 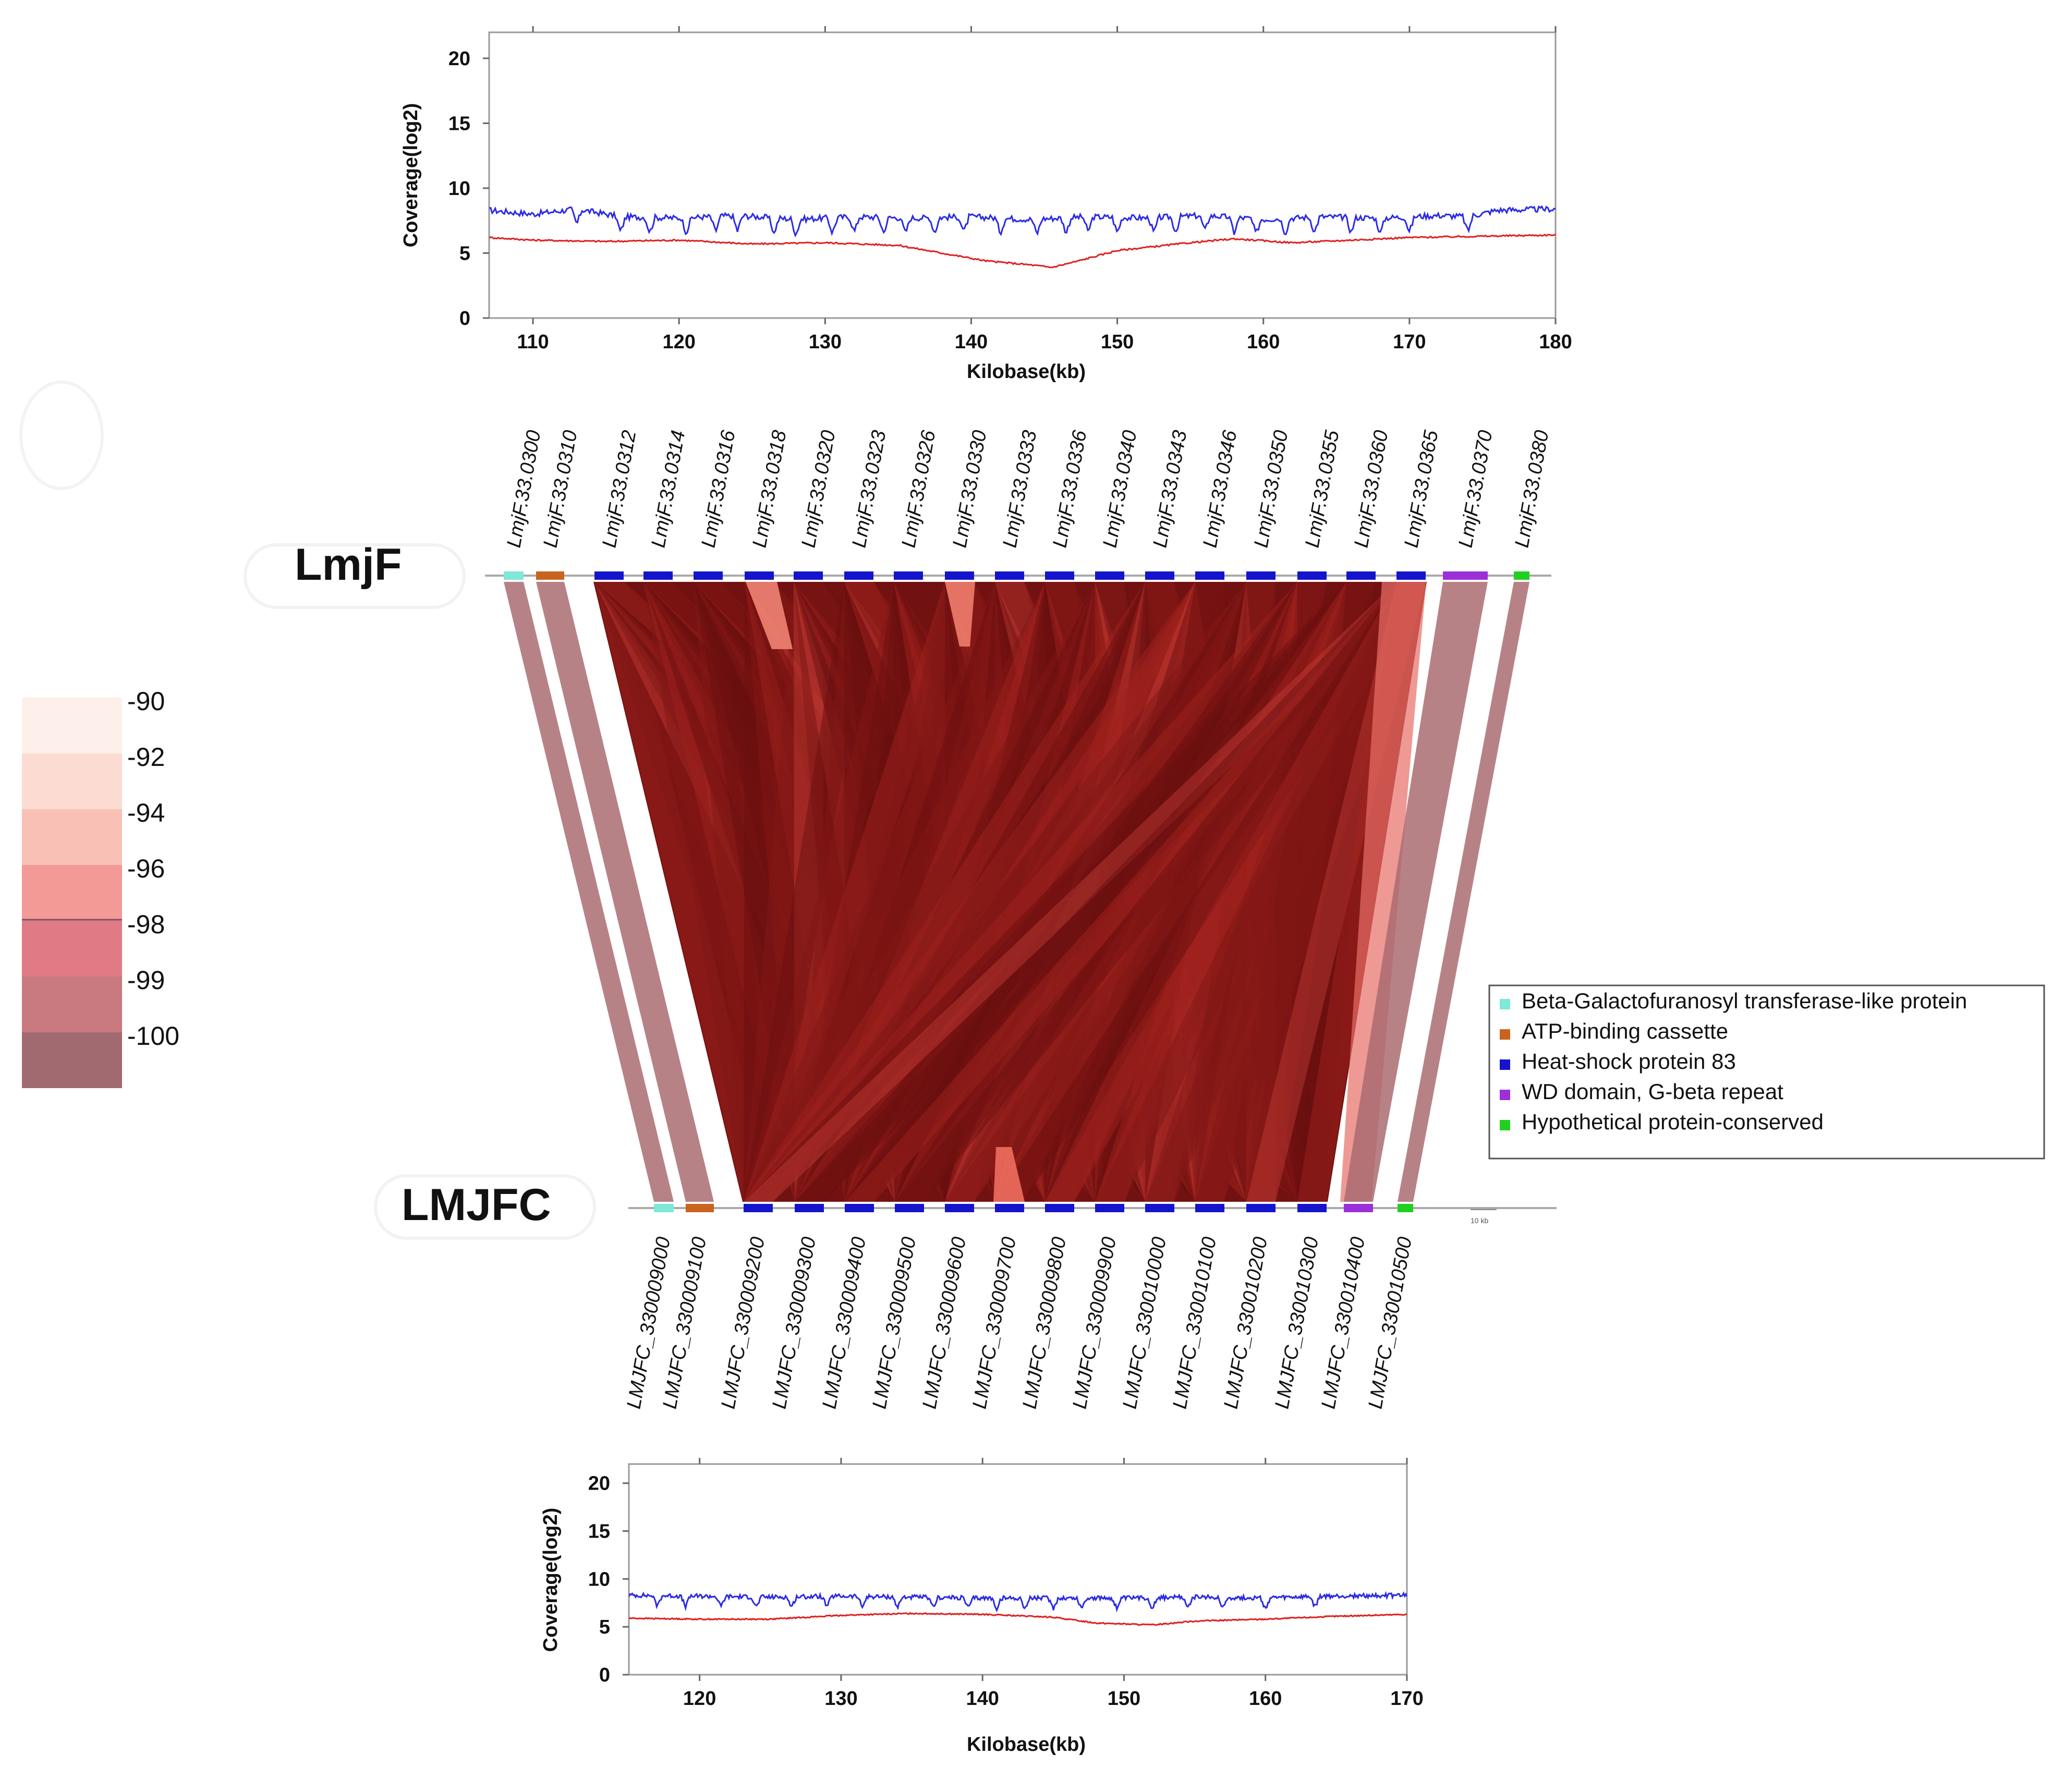 What do you see at coordinates (1476, 489) in the screenshot?
I see `top-gene-label: LmjF.33.0370` at bounding box center [1476, 489].